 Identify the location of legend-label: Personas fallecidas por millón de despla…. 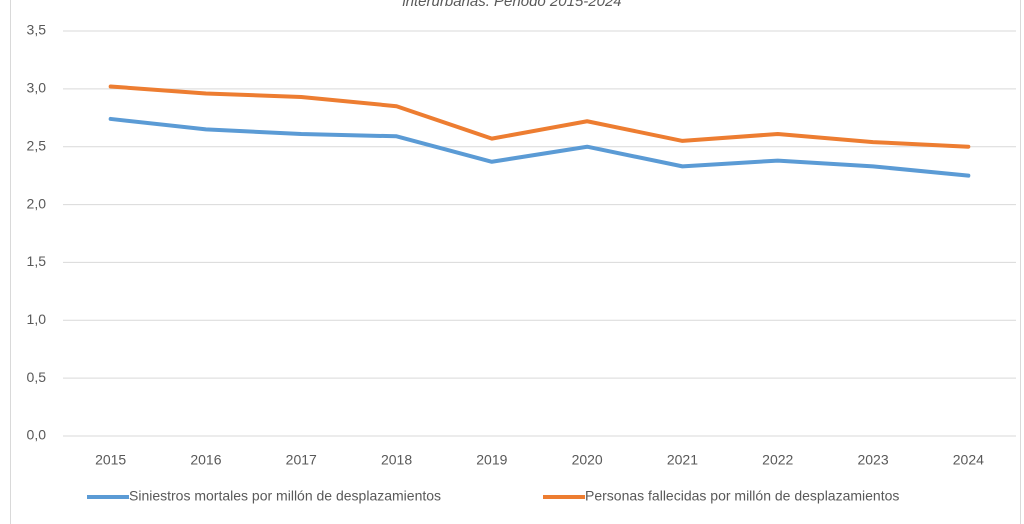
(742, 496).